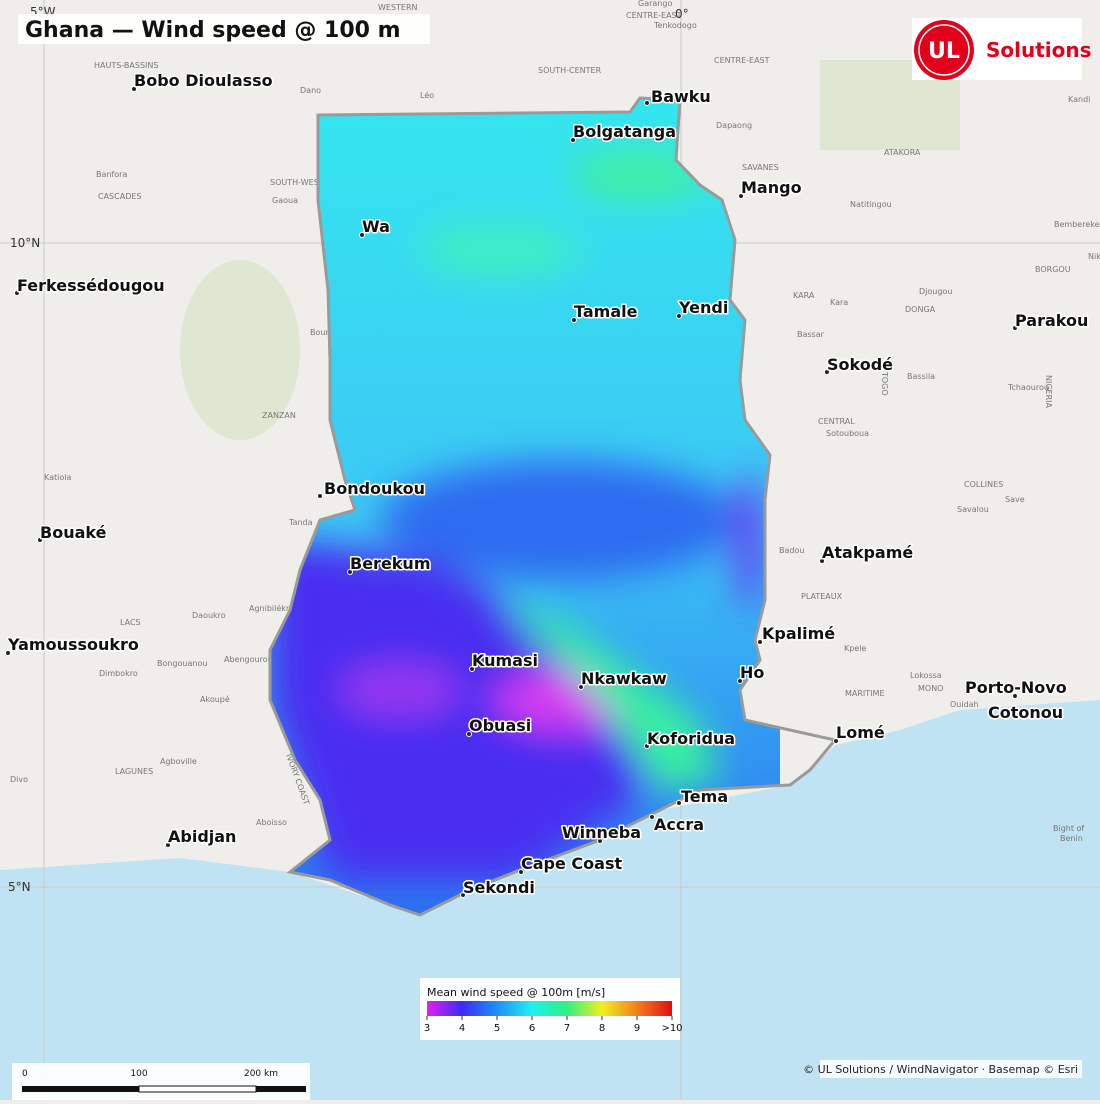 The image size is (1100, 1104). What do you see at coordinates (134, 771) in the screenshot?
I see `basemap-label: LAGUNES` at bounding box center [134, 771].